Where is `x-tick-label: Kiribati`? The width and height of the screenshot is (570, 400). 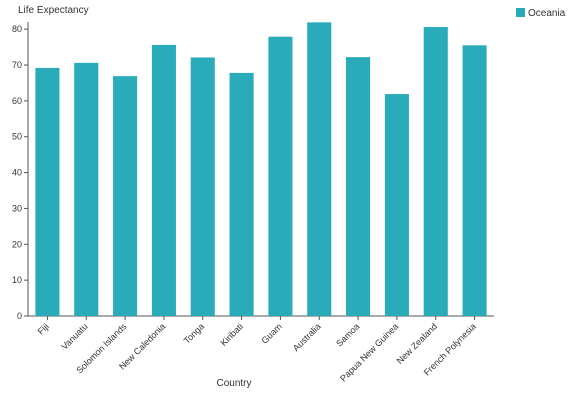 x-tick-label: Kiribati is located at coordinates (231, 334).